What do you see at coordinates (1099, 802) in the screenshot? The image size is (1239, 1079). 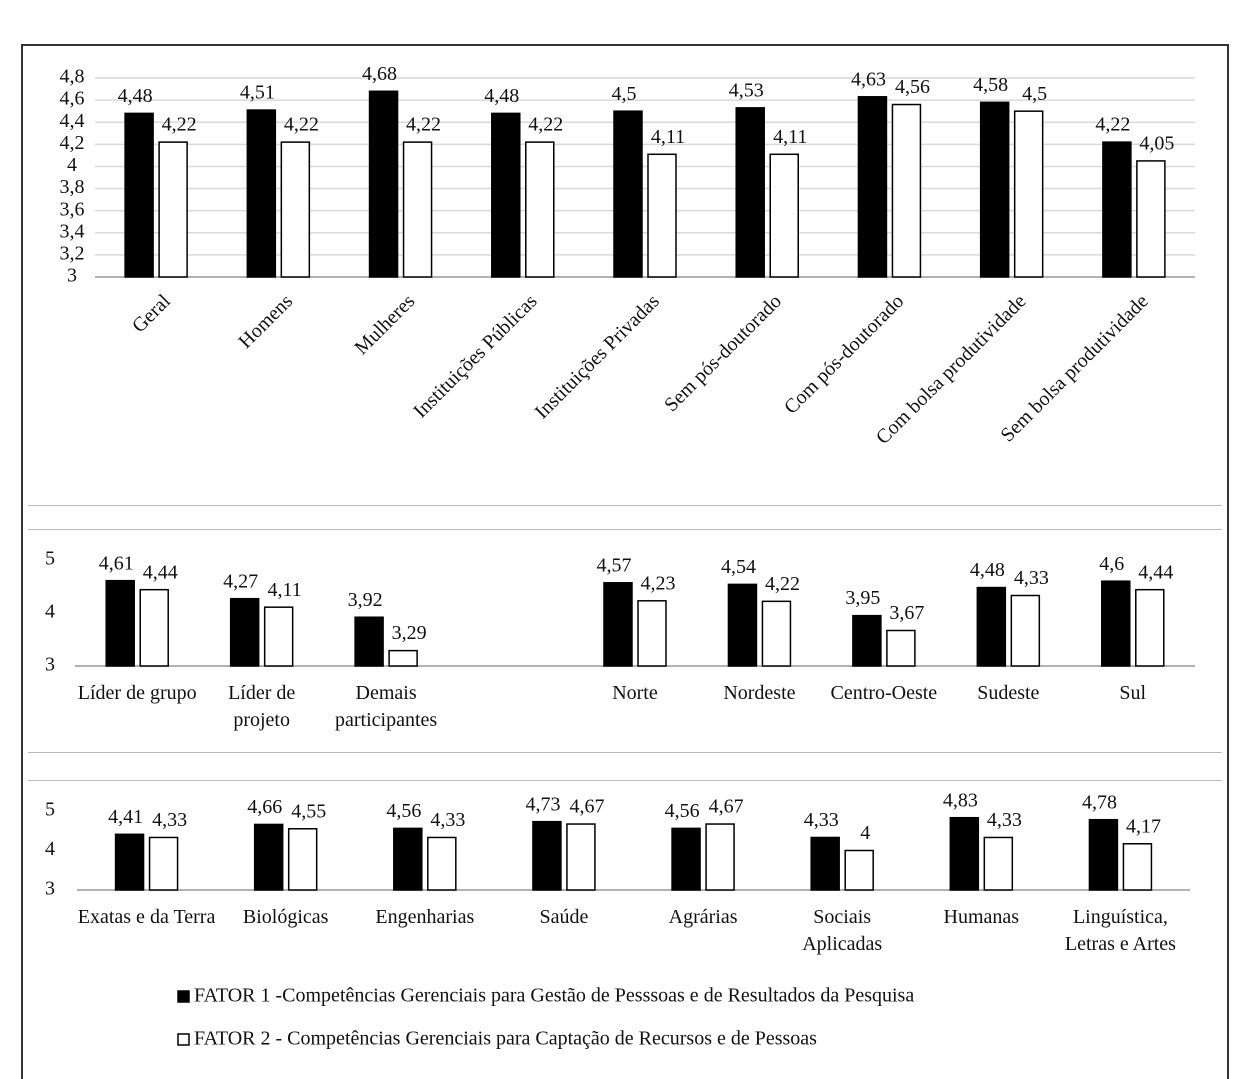 I see `value-label: 4,78` at bounding box center [1099, 802].